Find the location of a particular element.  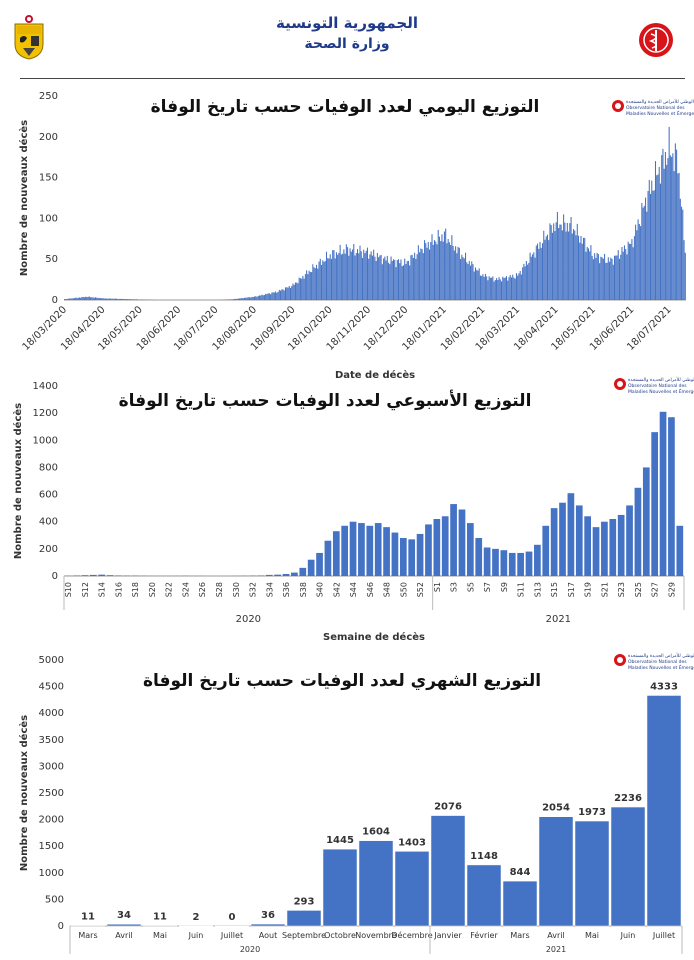

monthly-bar-value-label: 1445 is located at coordinates (340, 840).